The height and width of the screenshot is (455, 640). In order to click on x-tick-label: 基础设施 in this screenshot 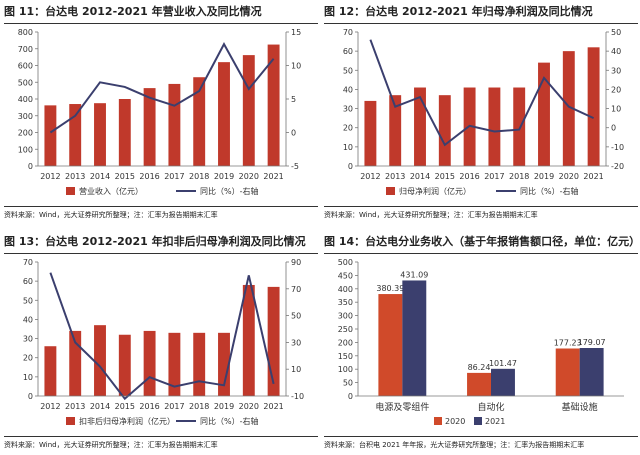, I will do `click(580, 407)`.